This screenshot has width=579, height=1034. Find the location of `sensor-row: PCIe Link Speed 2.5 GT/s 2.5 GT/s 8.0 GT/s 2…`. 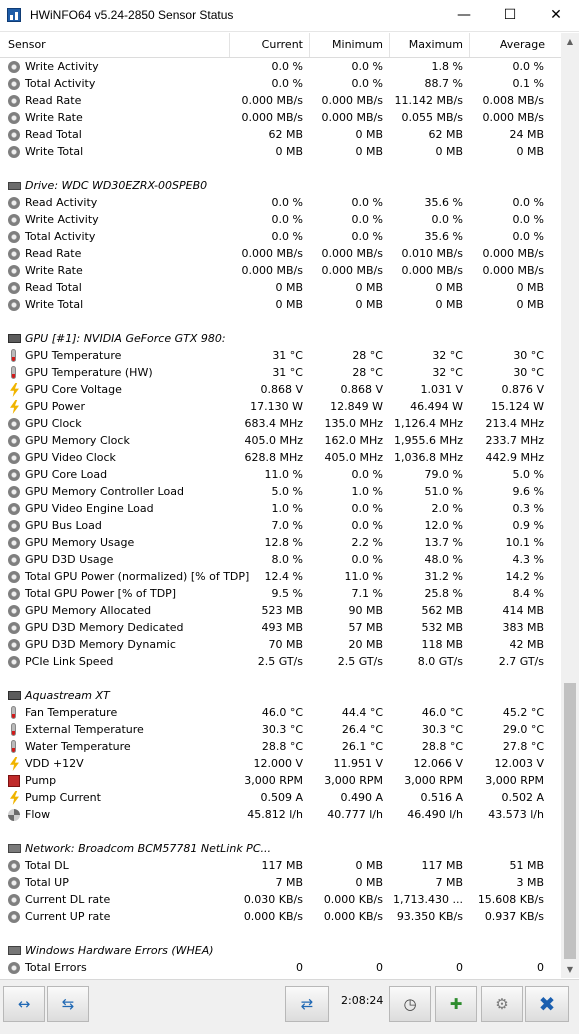

sensor-row: PCIe Link Speed 2.5 GT/s 2.5 GT/s 8.0 GT/s 2… is located at coordinates (280, 661).